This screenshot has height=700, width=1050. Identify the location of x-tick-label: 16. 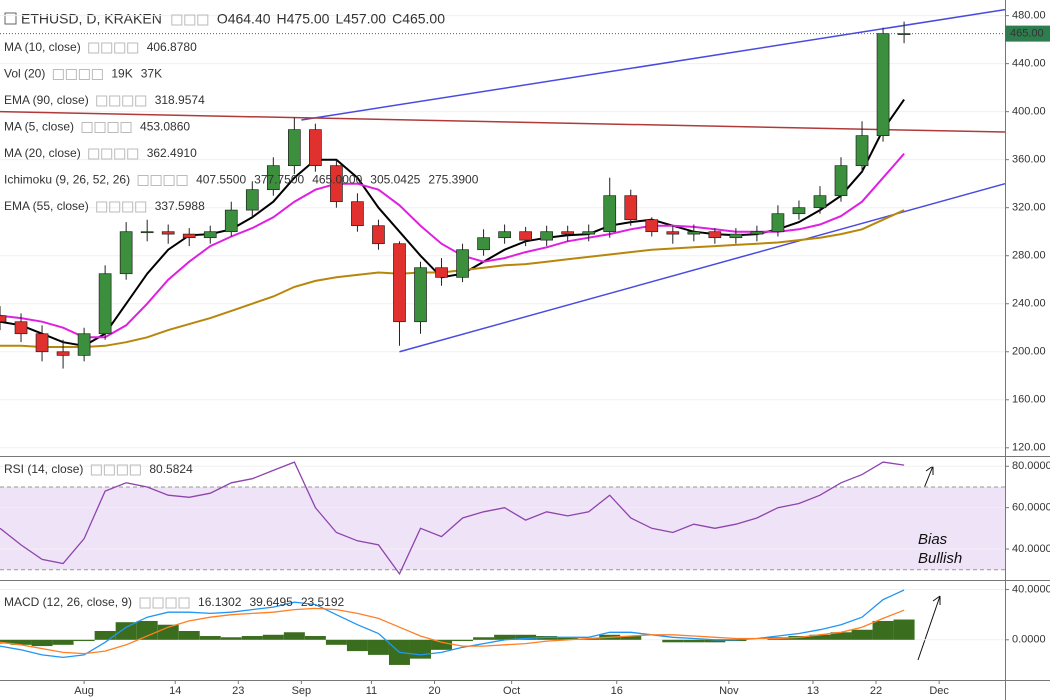
(617, 691).